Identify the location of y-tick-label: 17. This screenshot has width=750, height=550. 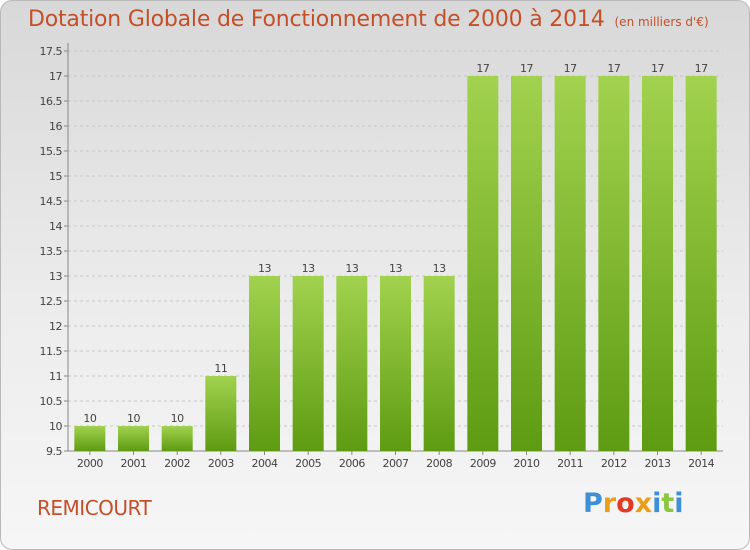
(55, 76).